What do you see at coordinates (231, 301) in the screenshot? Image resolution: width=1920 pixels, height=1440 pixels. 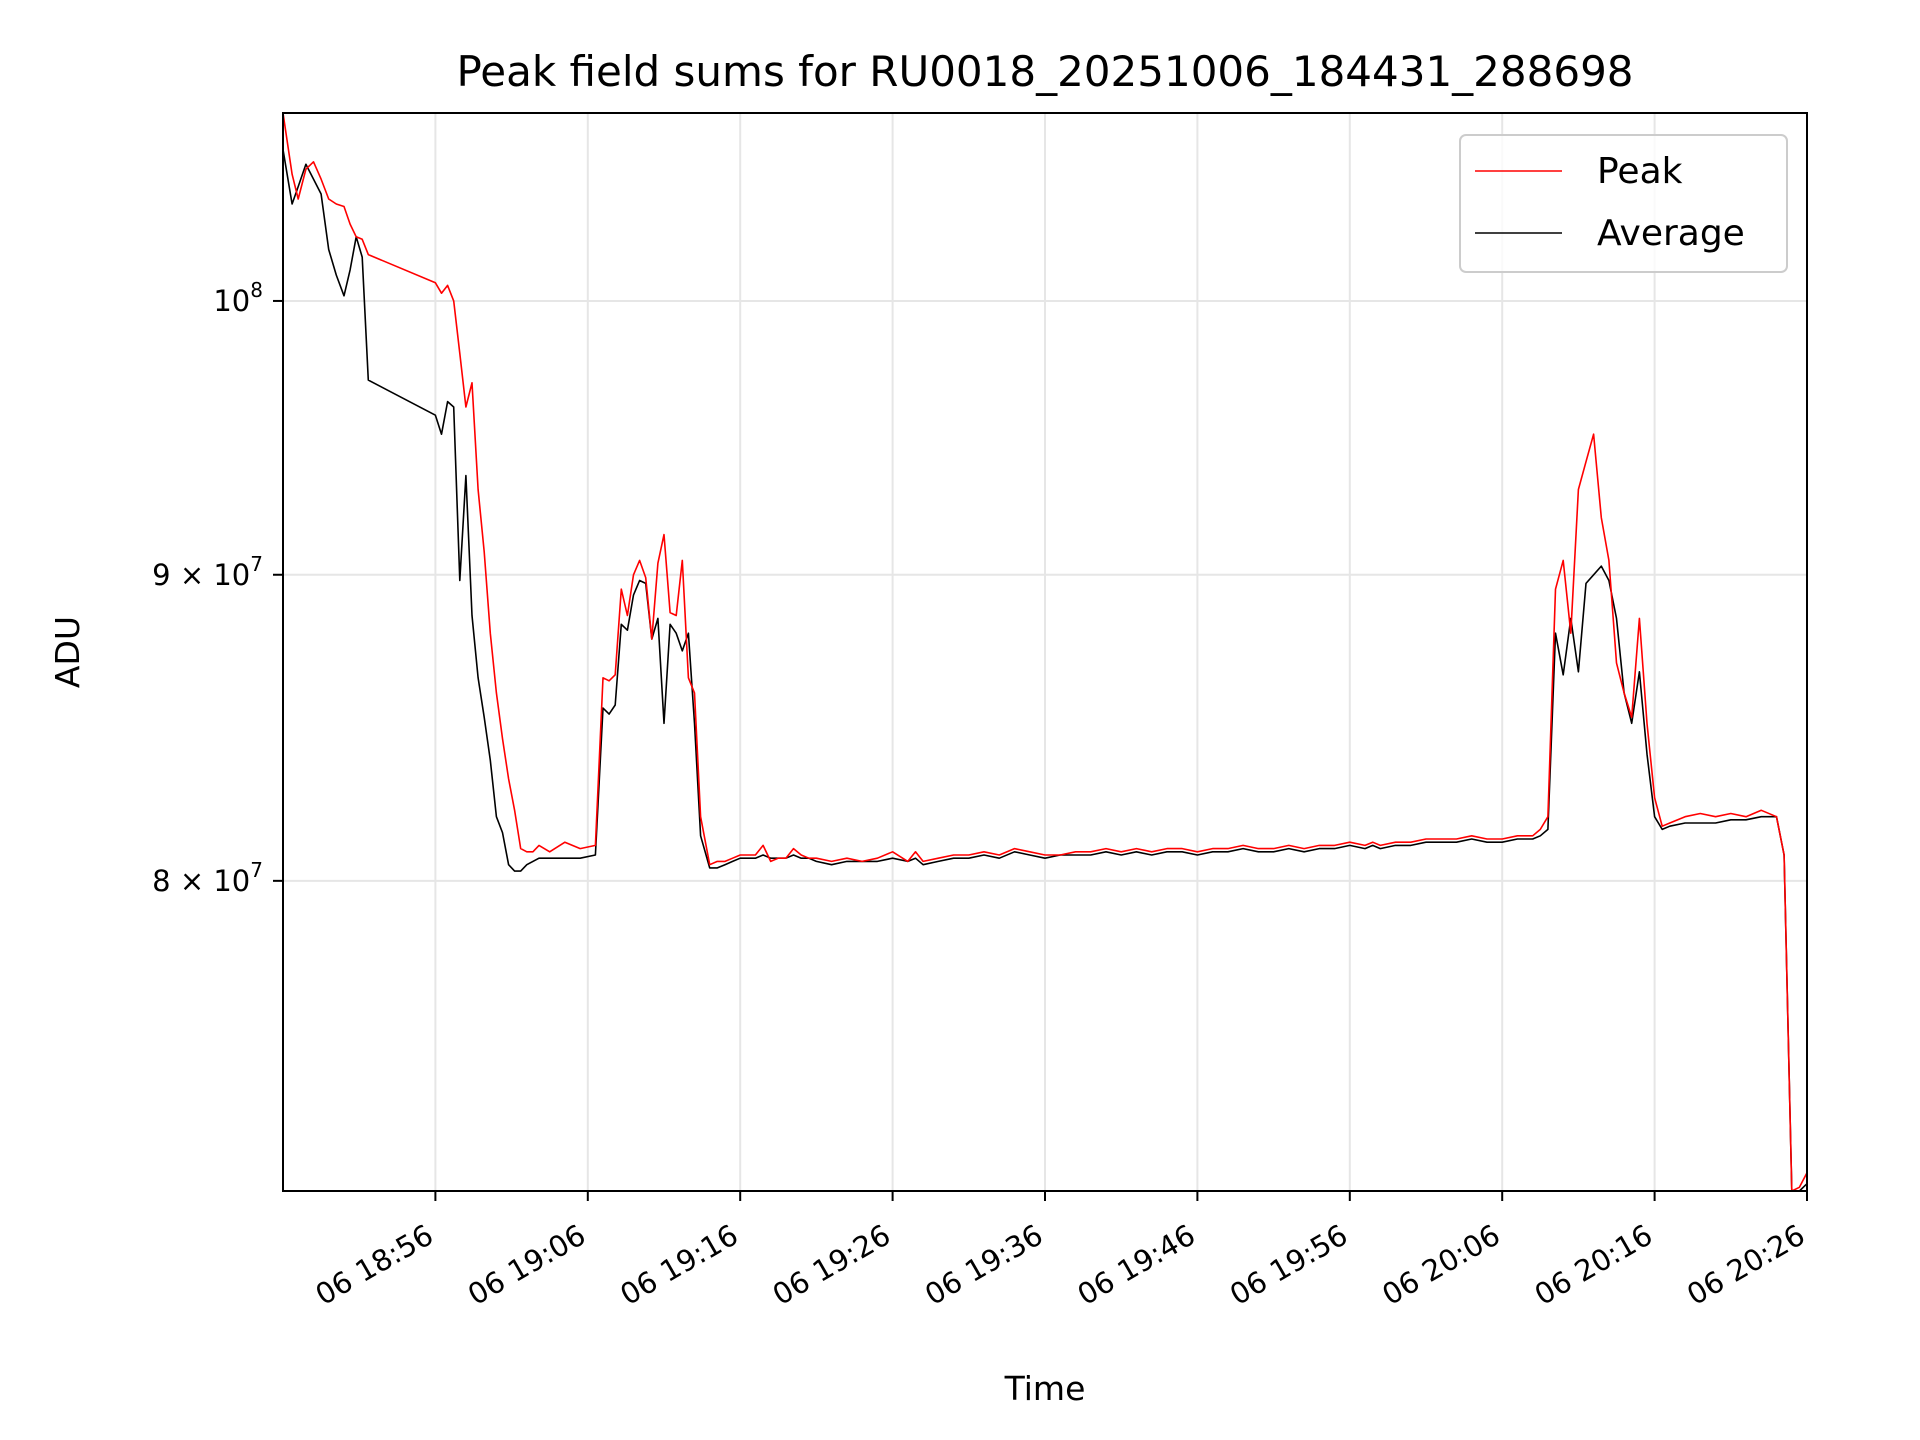 I see `y-tick-label-base: 10` at bounding box center [231, 301].